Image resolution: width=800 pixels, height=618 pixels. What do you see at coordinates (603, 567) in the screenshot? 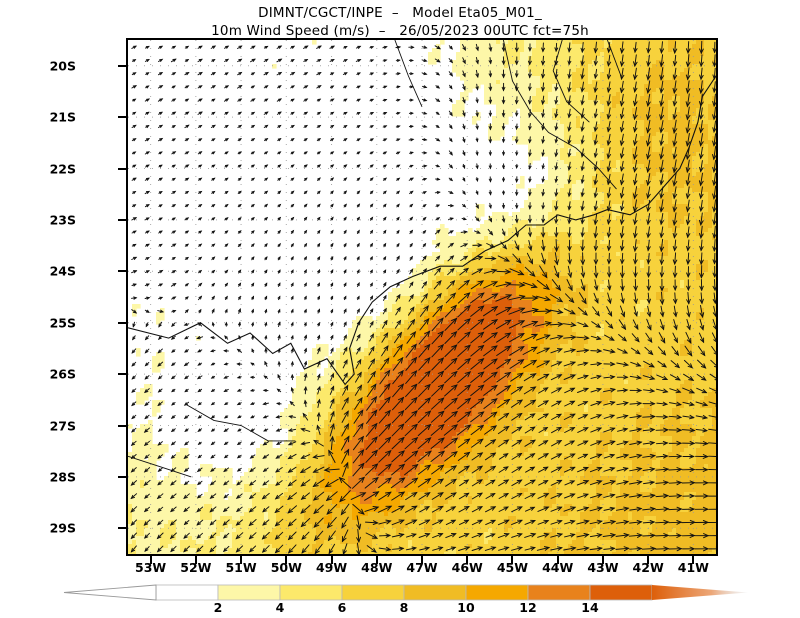
I see `x-axis-tick-label: 43W` at bounding box center [603, 567].